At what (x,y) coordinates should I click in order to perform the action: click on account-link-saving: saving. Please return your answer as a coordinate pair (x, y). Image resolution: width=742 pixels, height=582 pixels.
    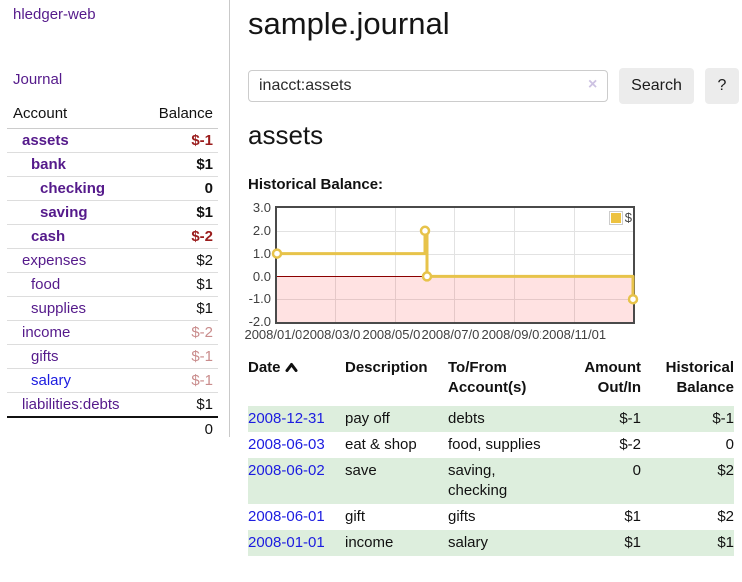
    Looking at the image, I should click on (64, 212).